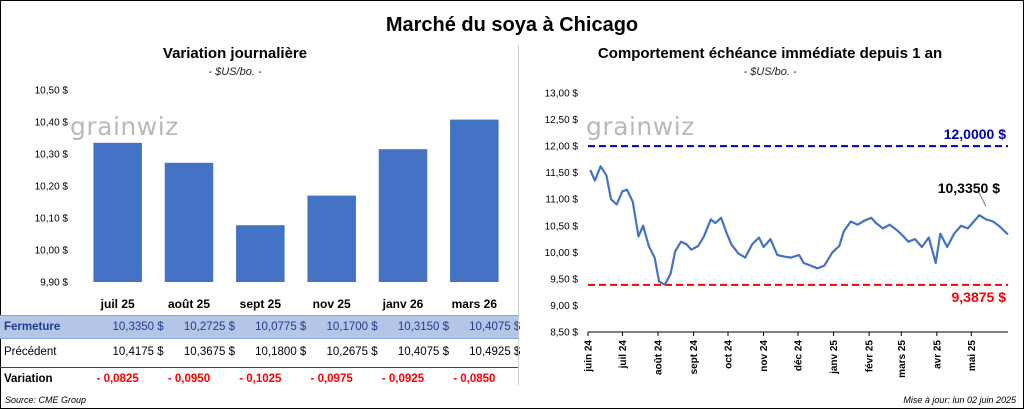 This screenshot has width=1024, height=409. I want to click on row-label: Variation, so click(28, 379).